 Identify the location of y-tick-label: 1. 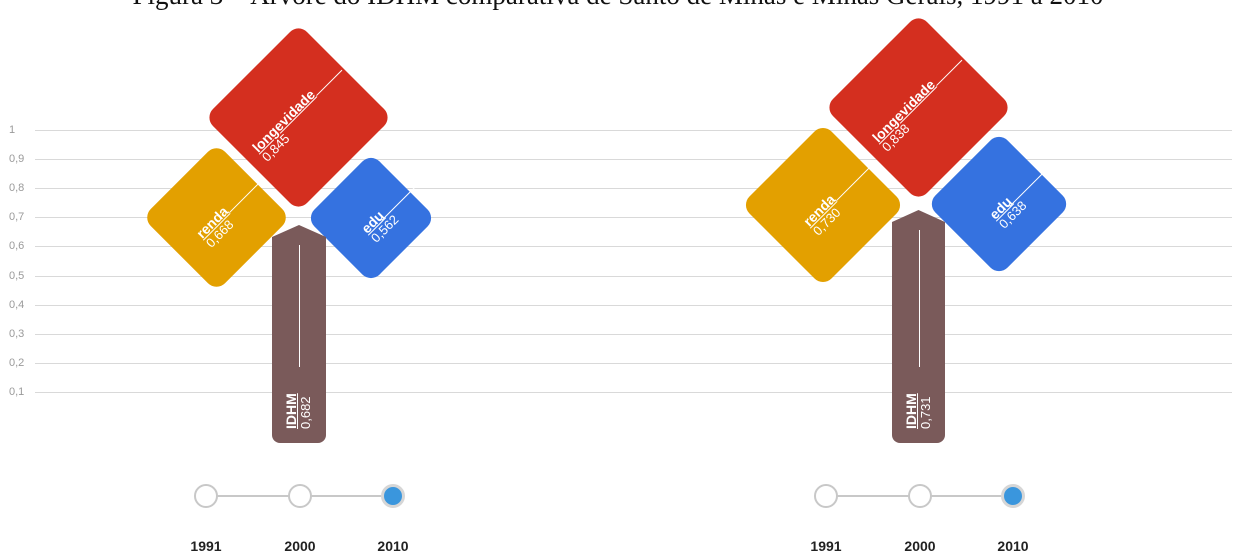
(12, 130).